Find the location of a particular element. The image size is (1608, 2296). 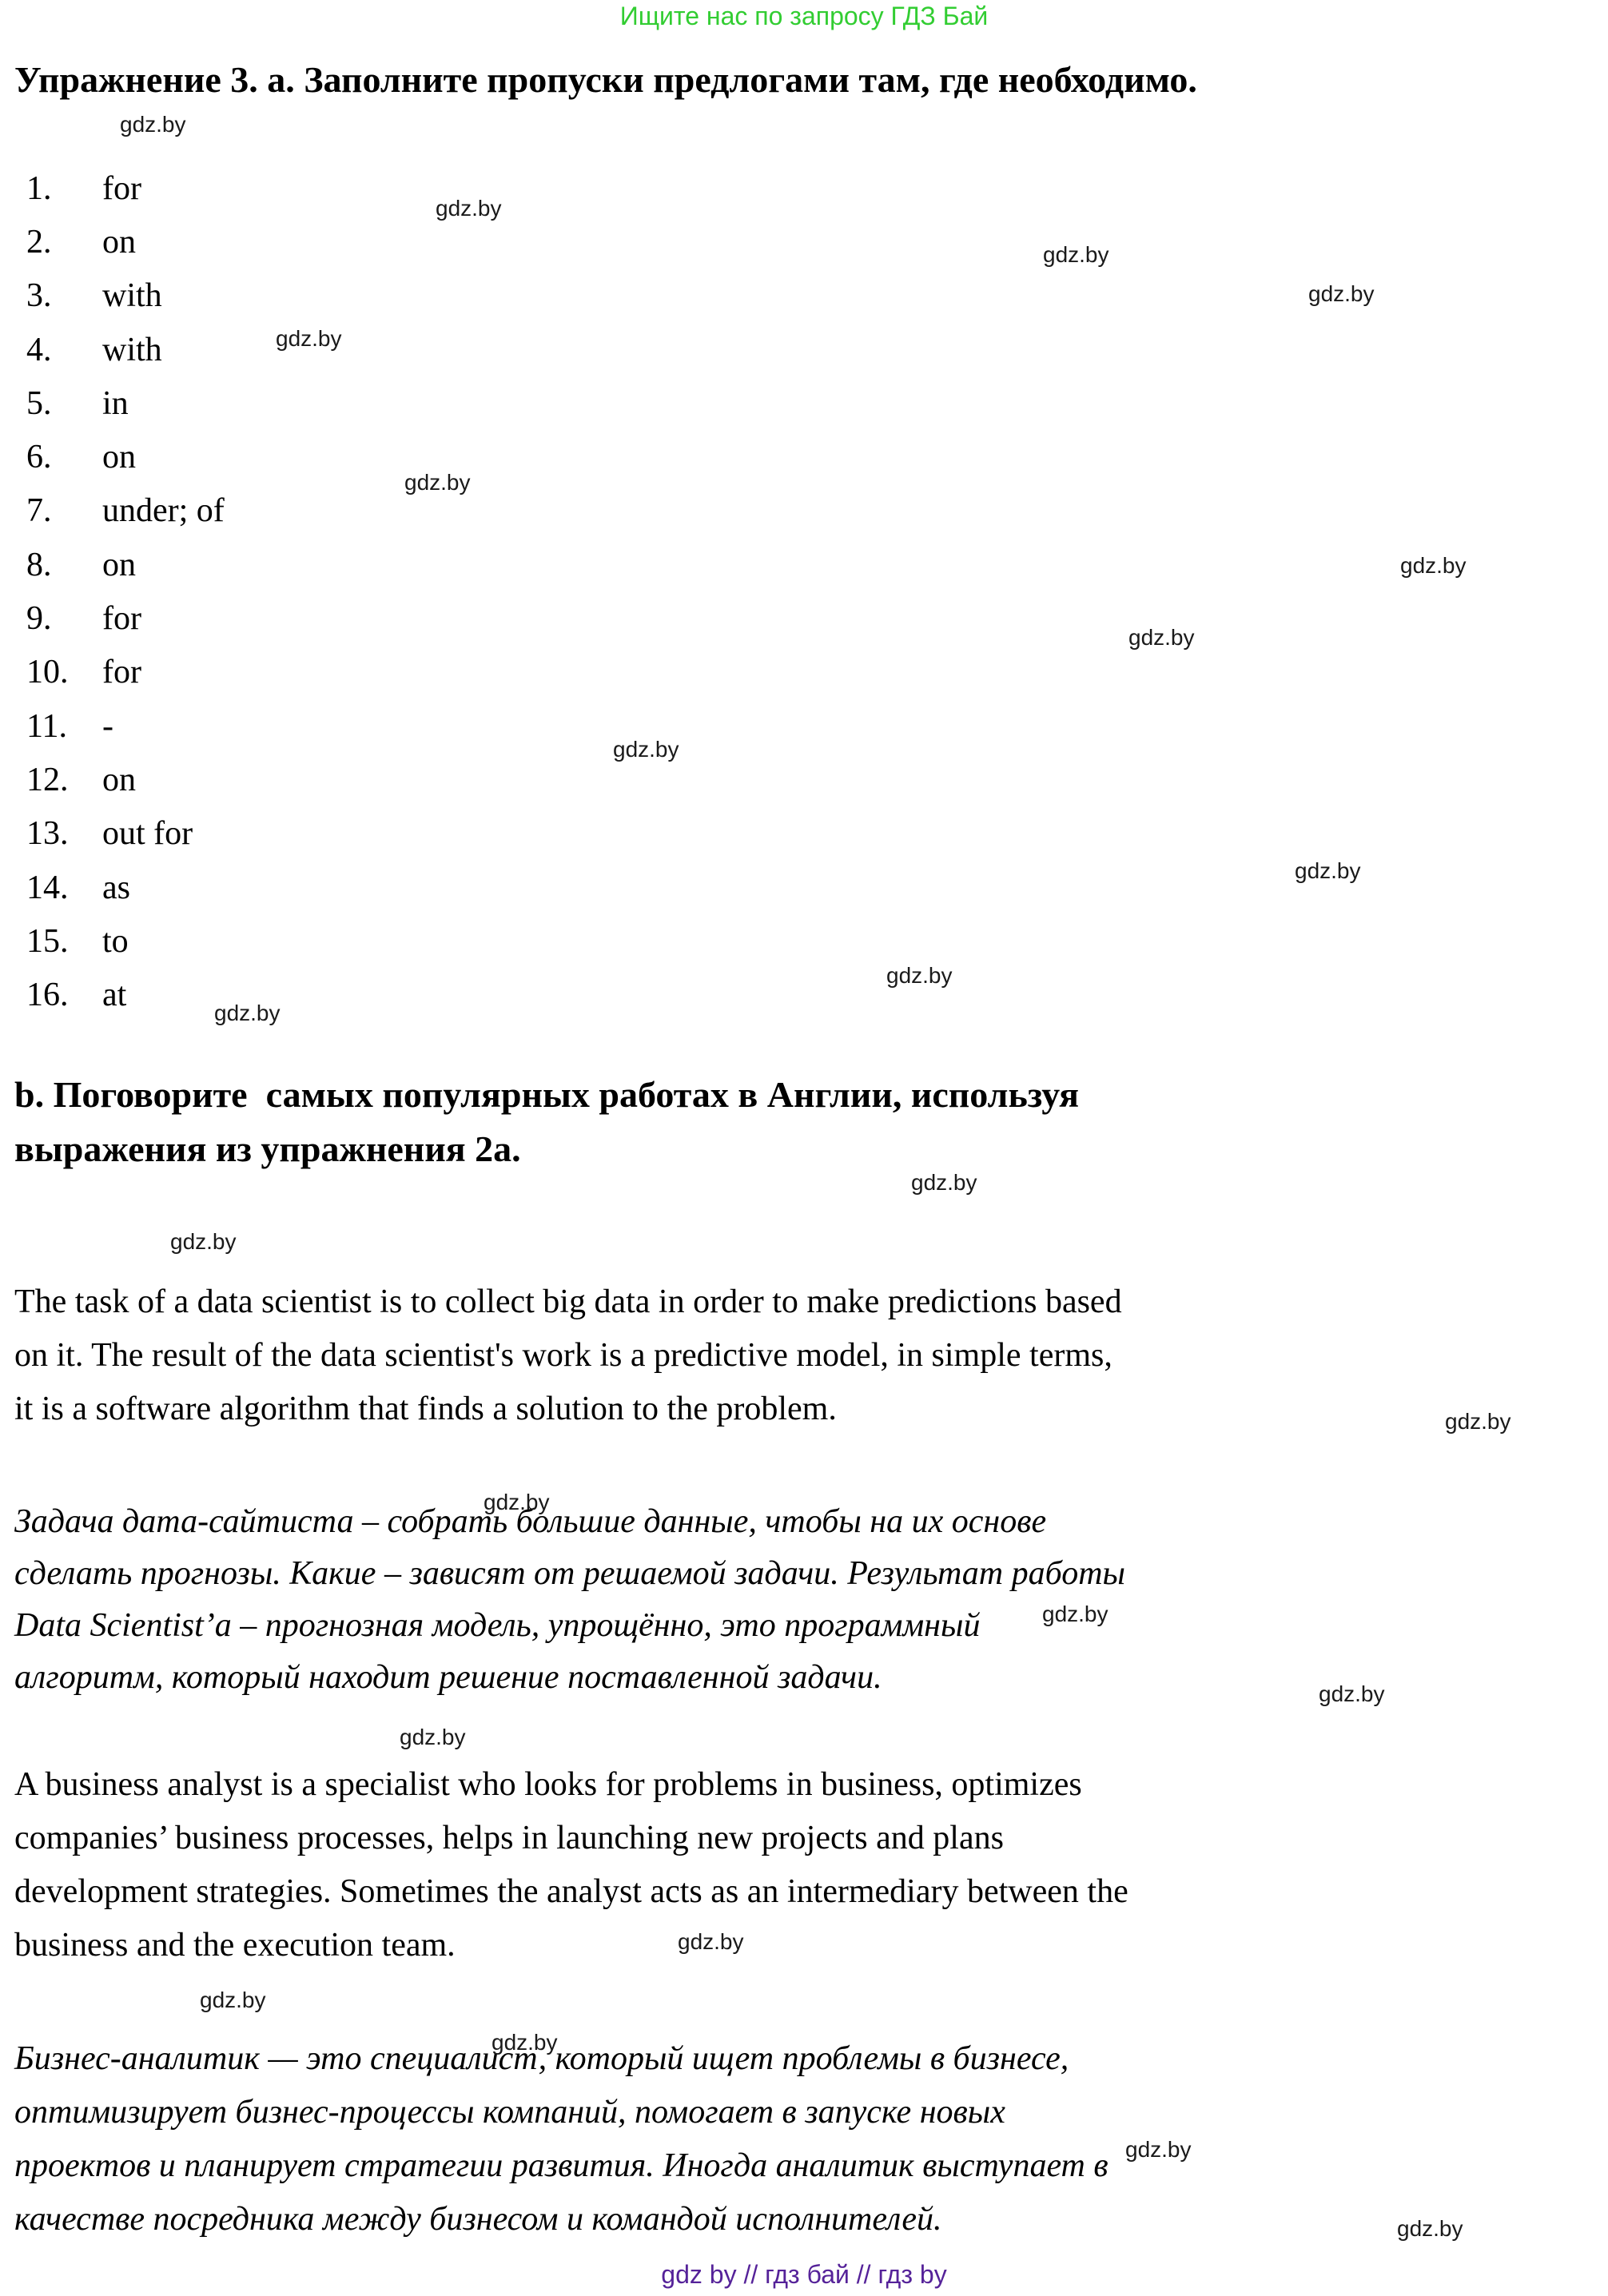

answer-row: 9. for is located at coordinates (125, 618).